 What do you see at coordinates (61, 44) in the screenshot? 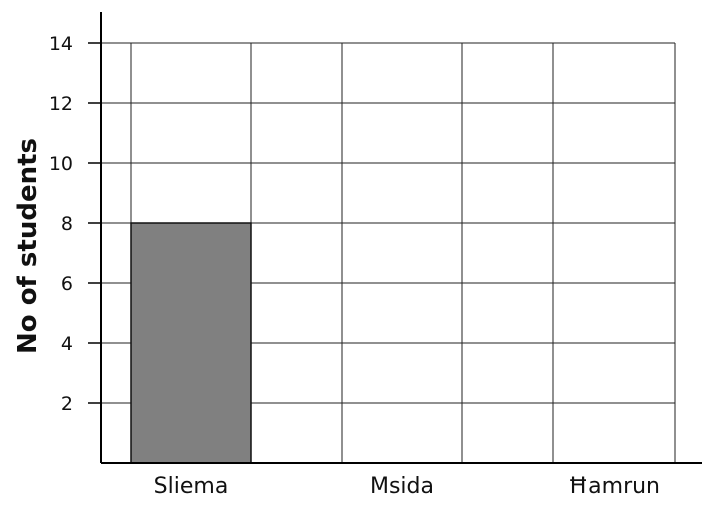
I see `y-tick-label: 14` at bounding box center [61, 44].